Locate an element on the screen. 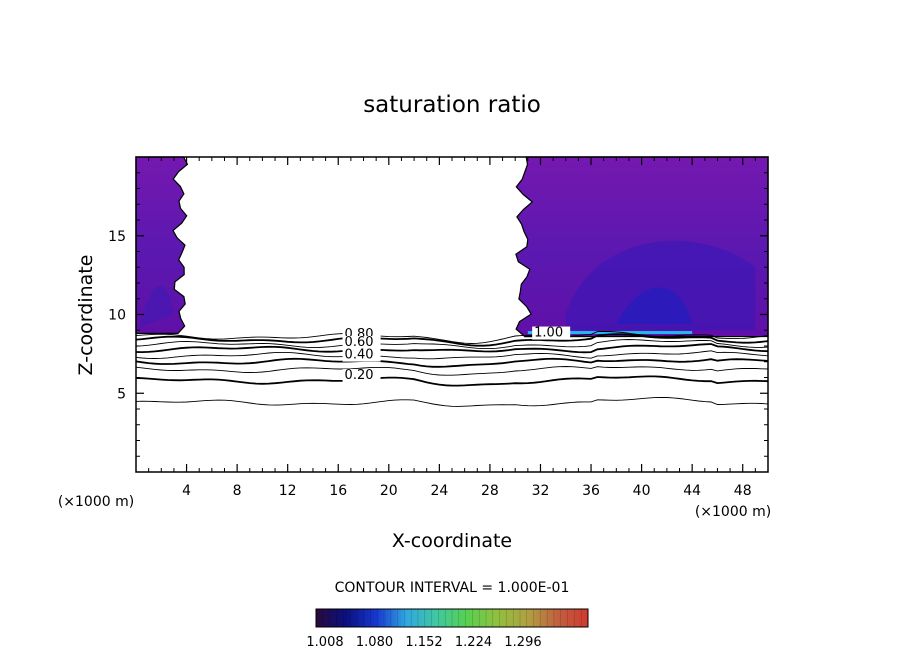  x-tick-label: 24 is located at coordinates (439, 491).